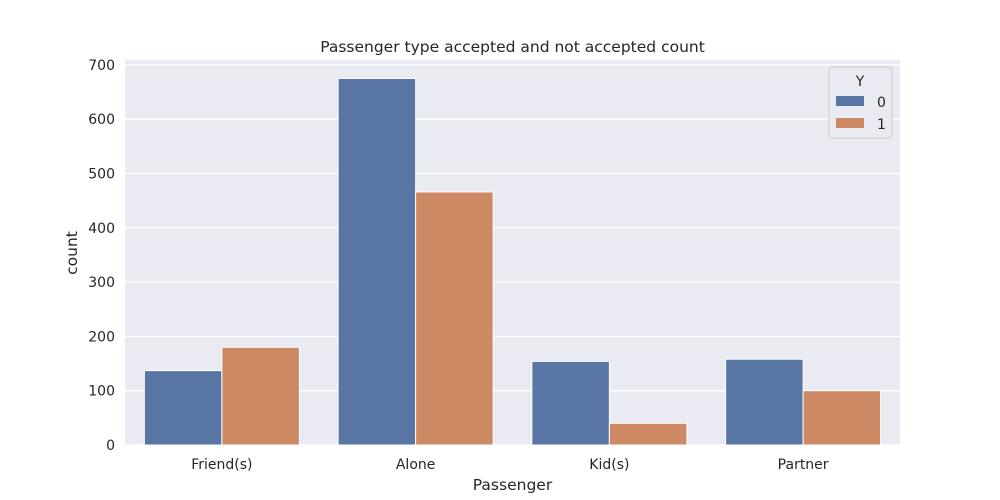 The image size is (1000, 500). I want to click on bar-partner-y1, so click(842, 418).